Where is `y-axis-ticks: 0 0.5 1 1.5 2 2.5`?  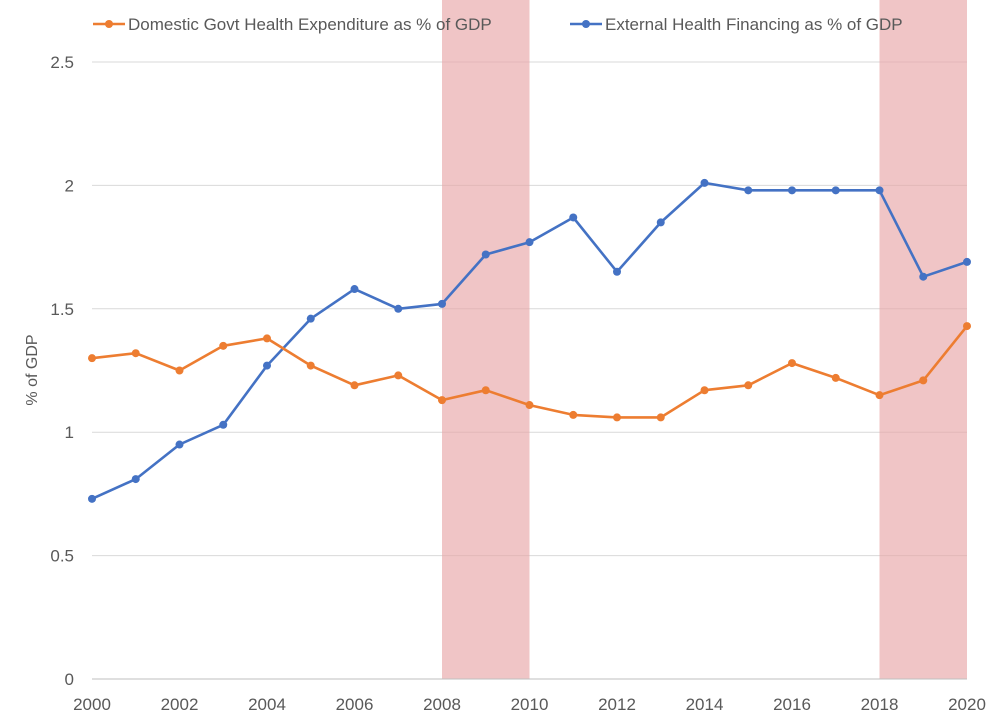 y-axis-ticks: 0 0.5 1 1.5 2 2.5 is located at coordinates (62, 371).